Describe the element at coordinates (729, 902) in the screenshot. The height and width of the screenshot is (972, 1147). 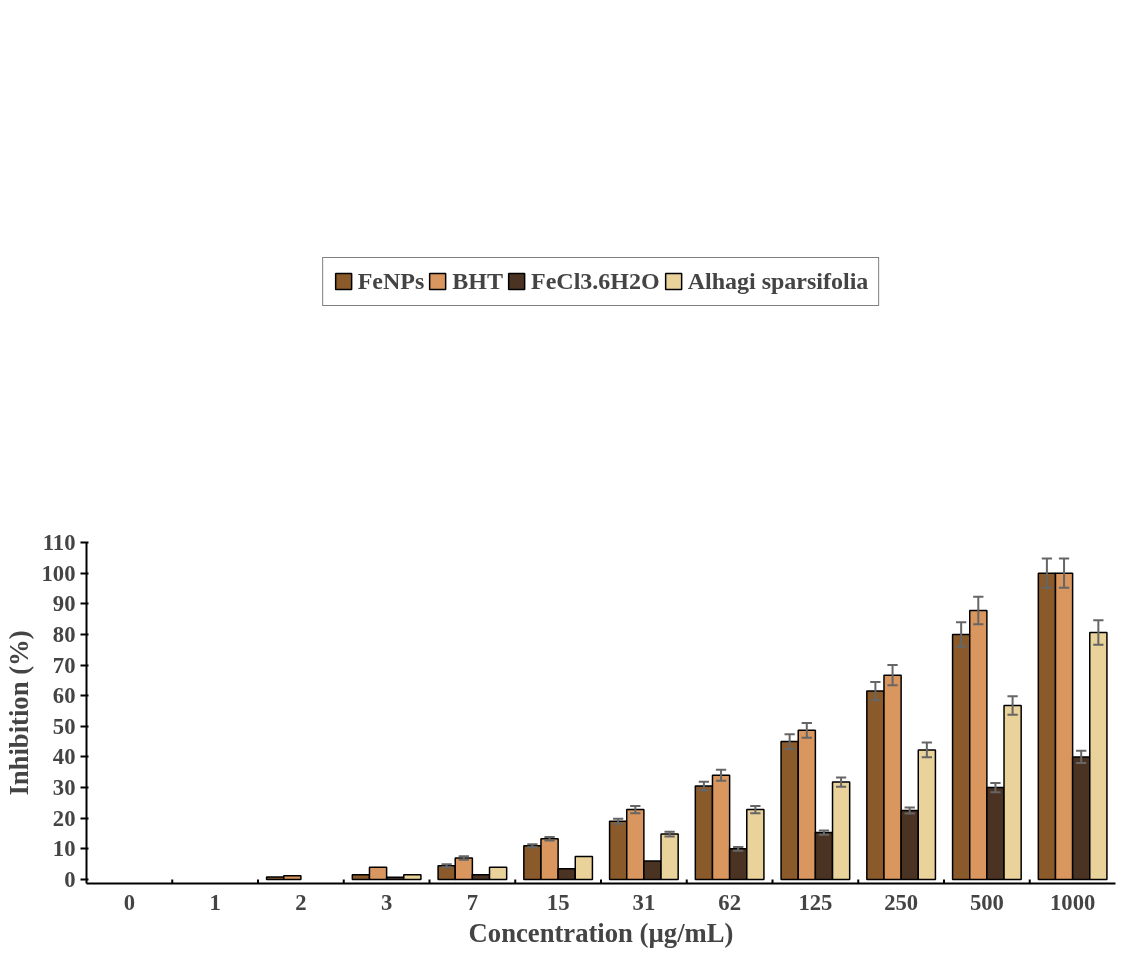
I see `x-tick-label: 62` at that location.